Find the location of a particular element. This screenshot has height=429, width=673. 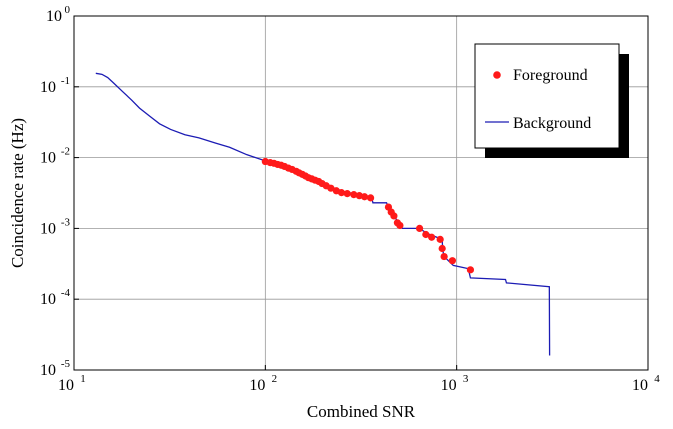

y-axis-label: Coincidence rate (Hz) is located at coordinates (17, 193).